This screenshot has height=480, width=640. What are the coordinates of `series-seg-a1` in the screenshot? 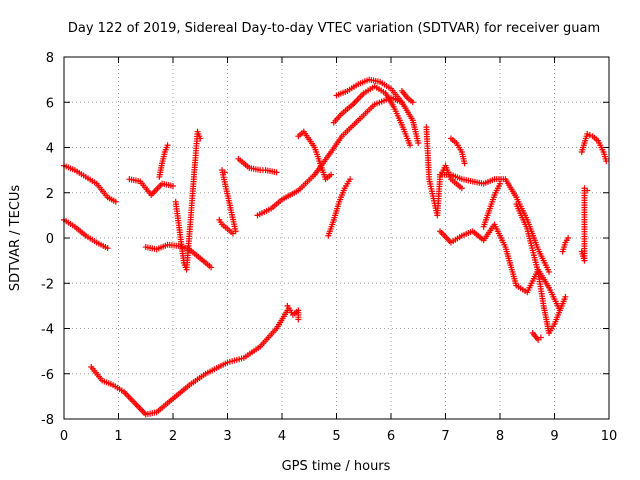 It's located at (90, 183).